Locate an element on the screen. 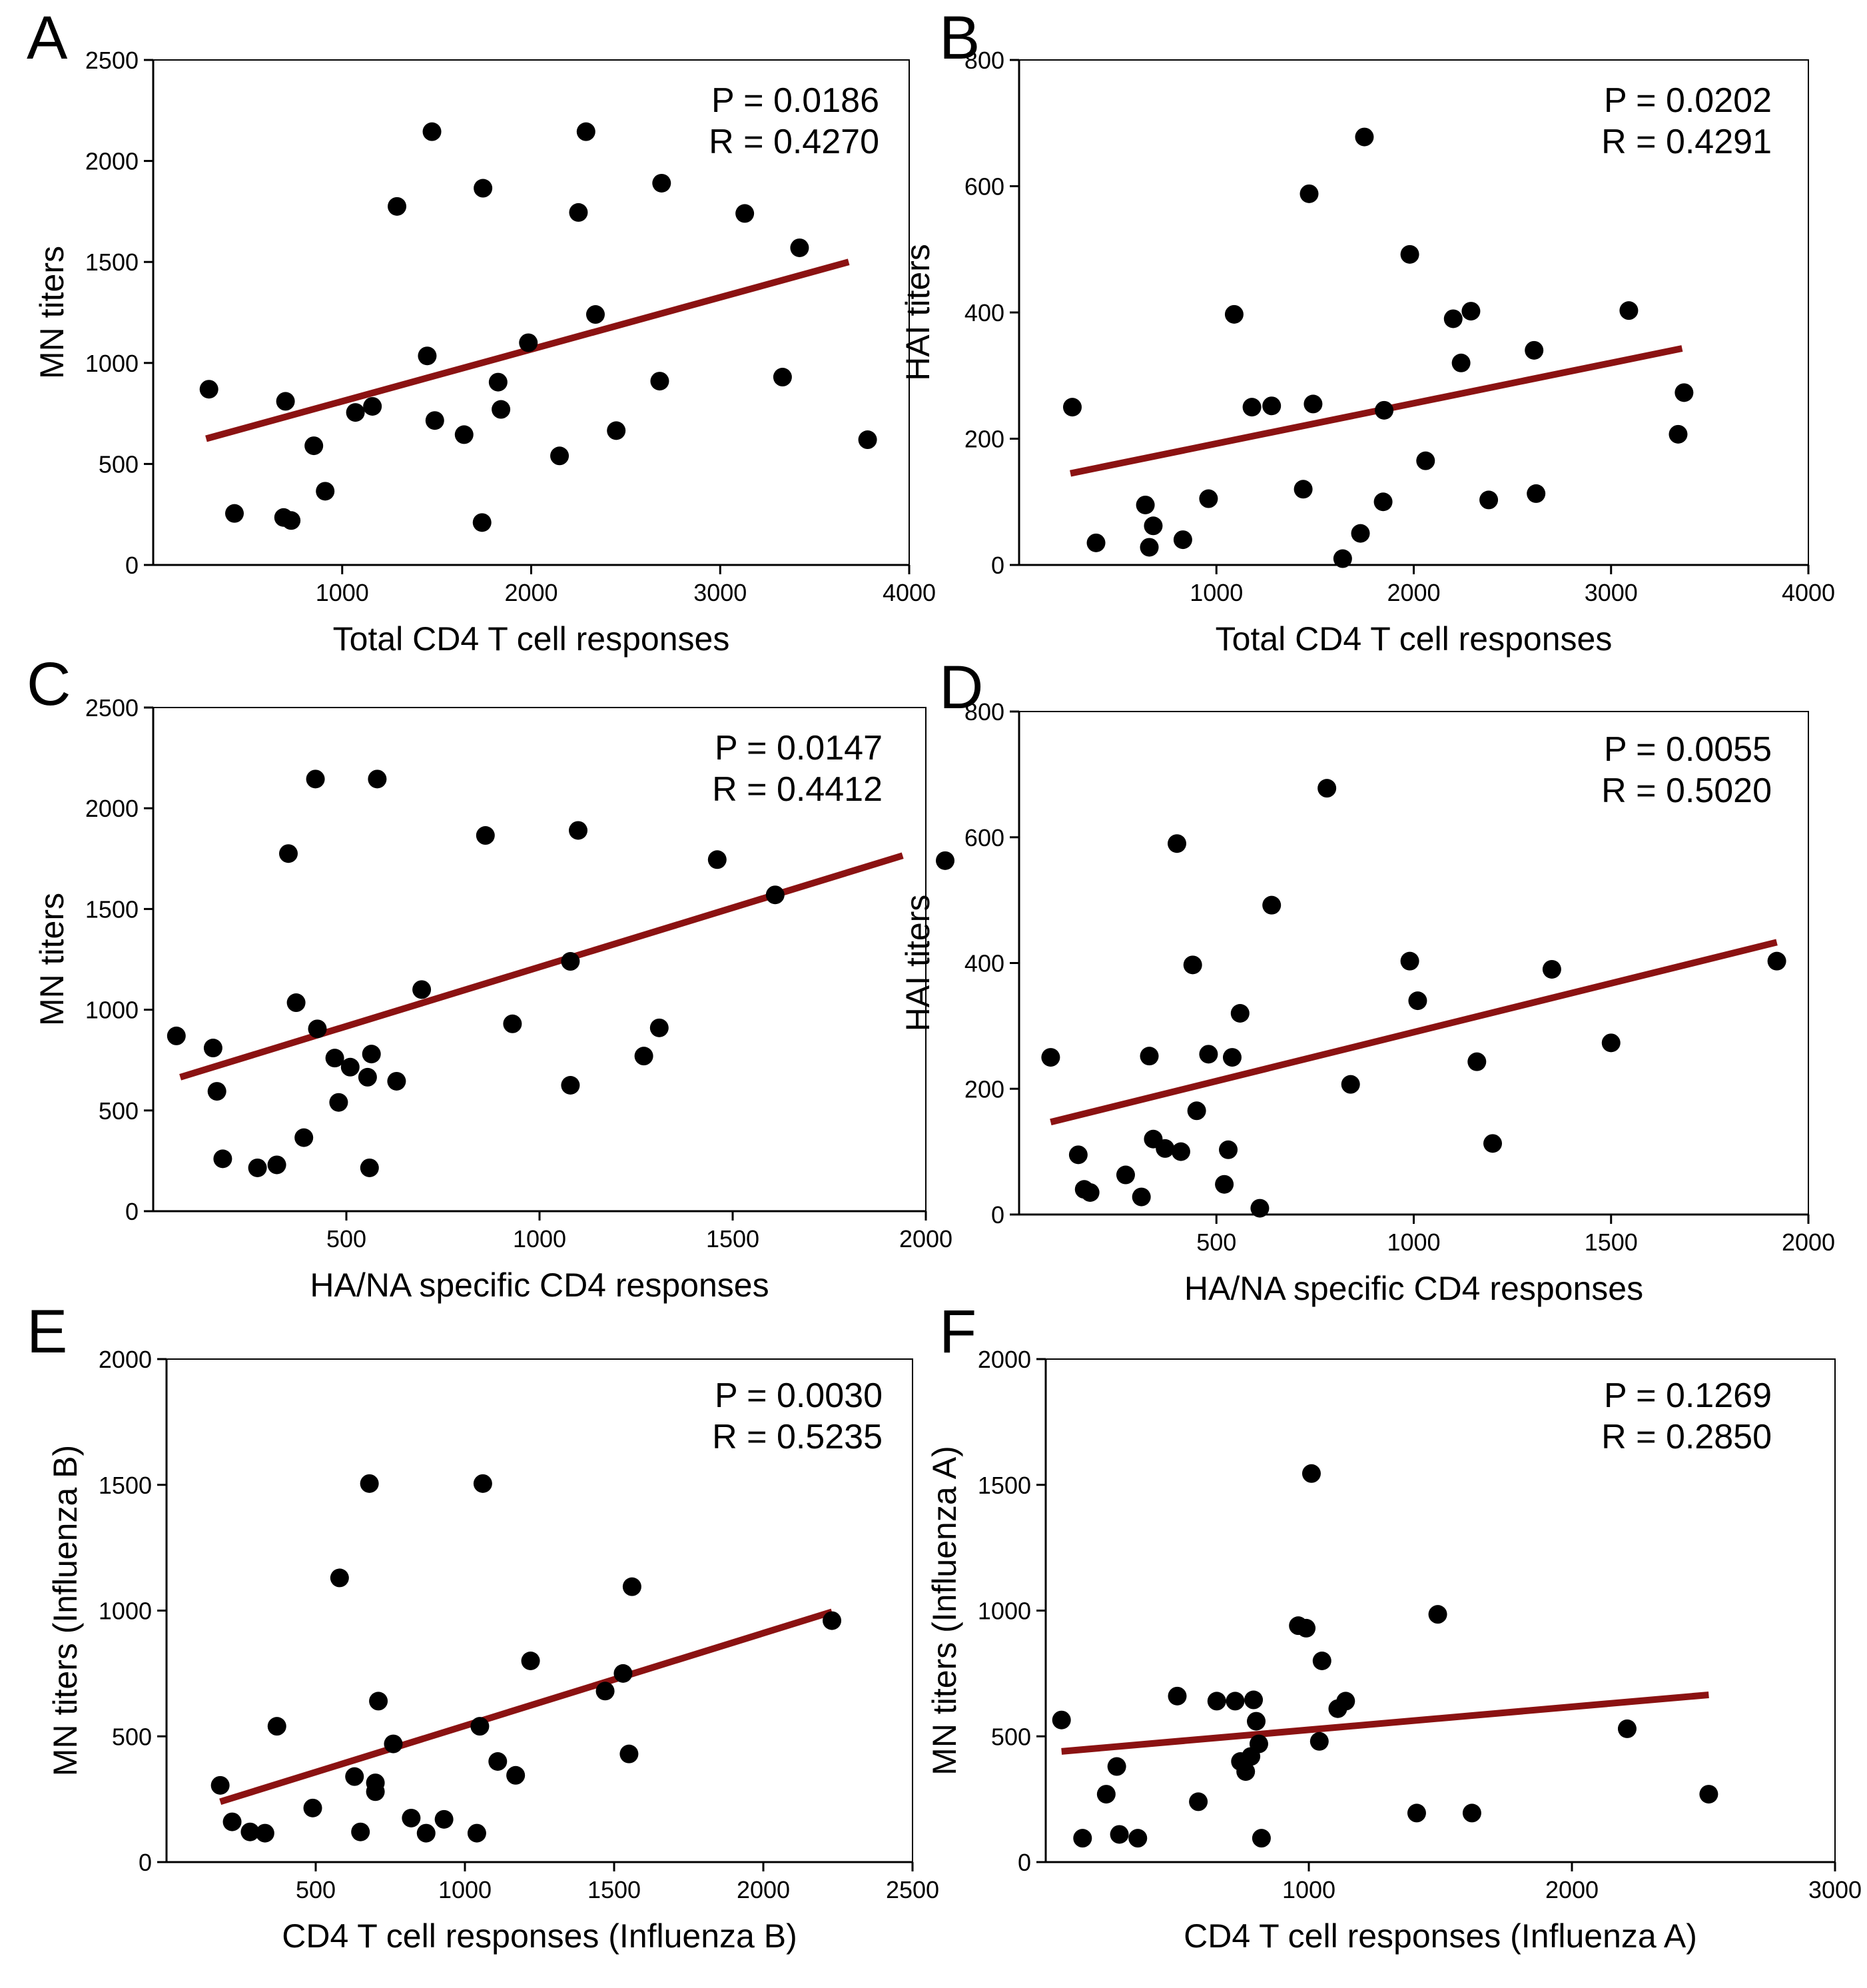 The image size is (1867, 1988). panel-letter: D is located at coordinates (961, 688).